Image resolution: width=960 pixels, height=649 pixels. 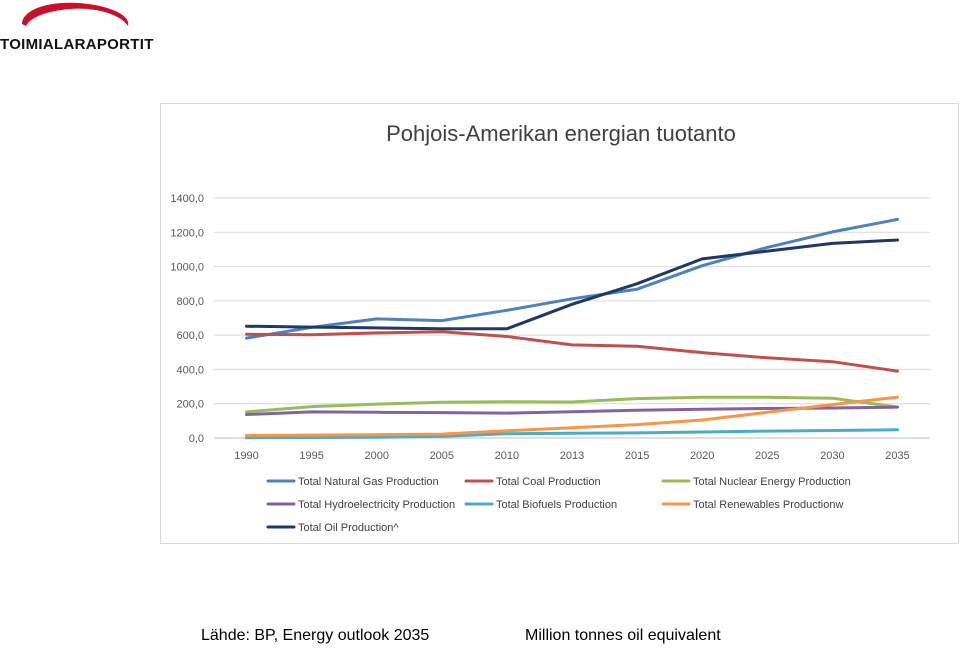 I want to click on y-tick-label: 0,0, so click(x=196, y=439).